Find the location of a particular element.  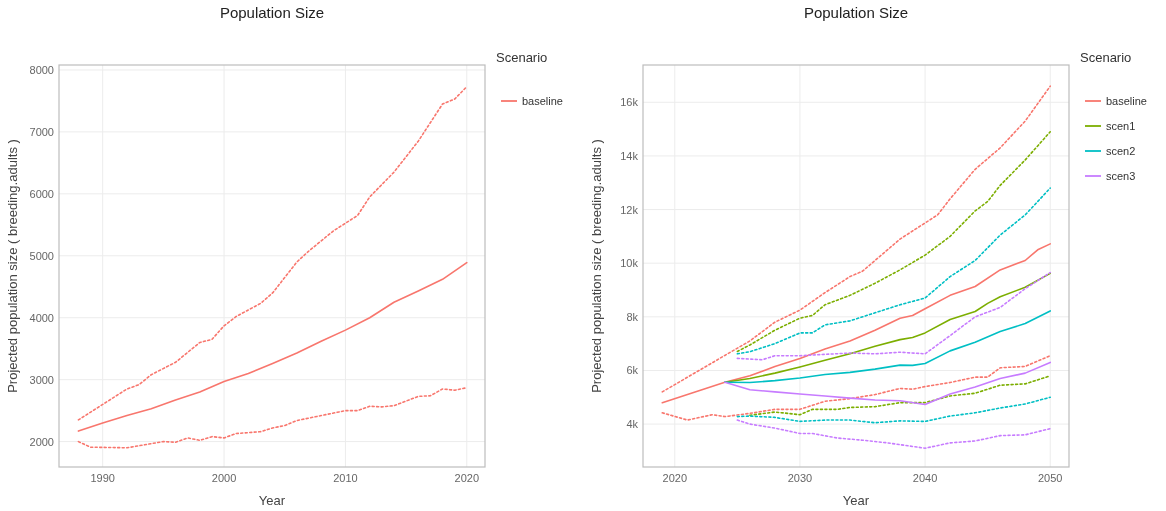

x-tick-label: 2000 is located at coordinates (224, 478).